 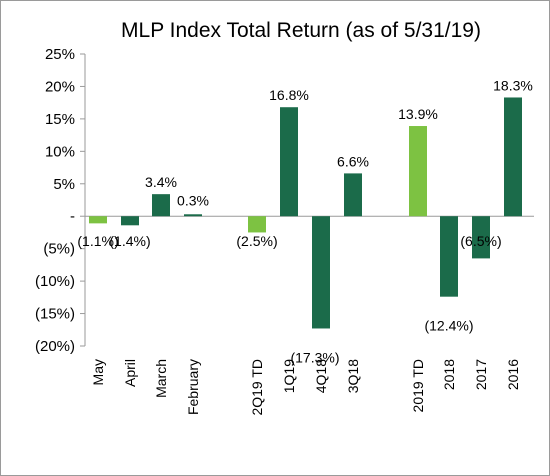 I want to click on x-category-label: 4Q18, so click(x=321, y=376).